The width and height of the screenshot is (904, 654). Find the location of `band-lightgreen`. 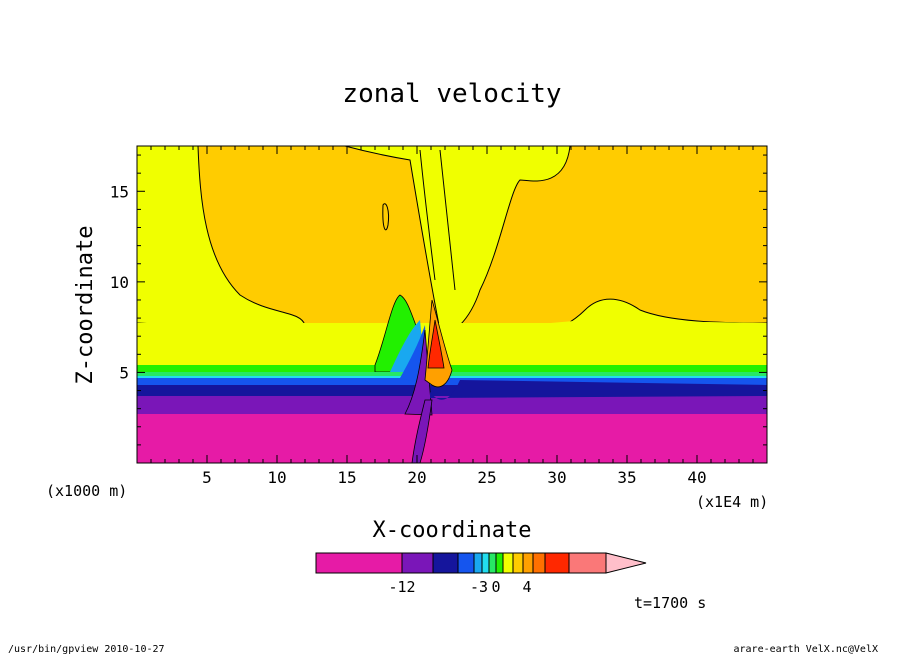

band-lightgreen is located at coordinates (452, 374).